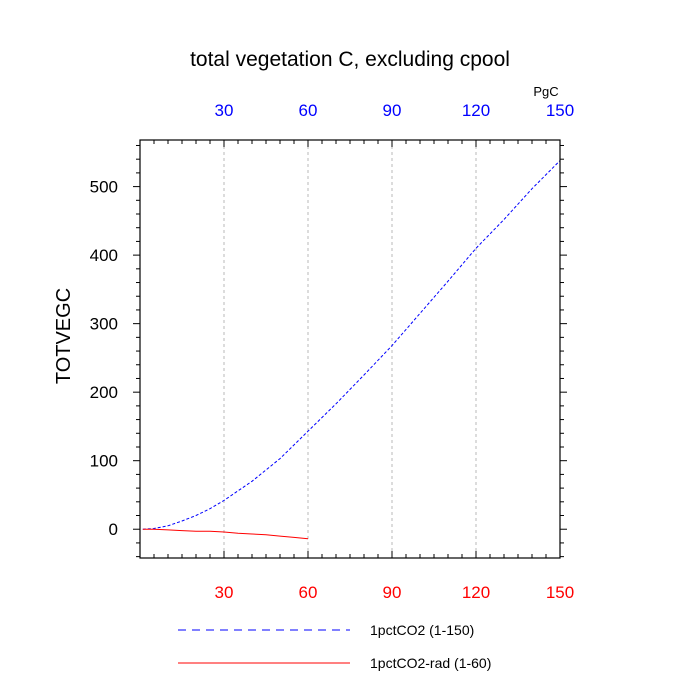  Describe the element at coordinates (430, 663) in the screenshot. I see `legend-label-2: 1pctCO2-rad (1-60)` at that location.